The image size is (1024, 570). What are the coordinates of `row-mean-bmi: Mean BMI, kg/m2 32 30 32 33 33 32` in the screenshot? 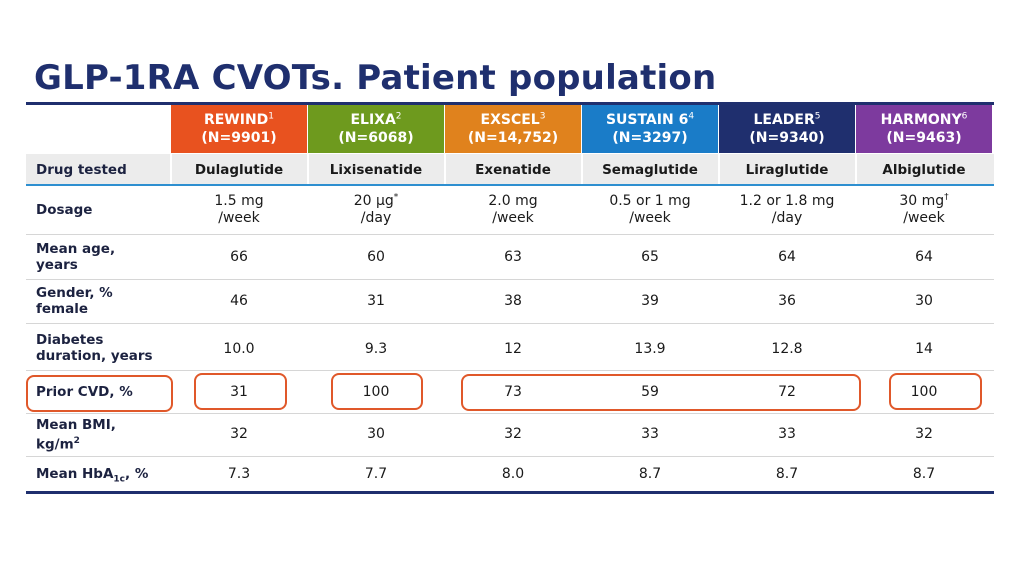 It's located at (510, 435).